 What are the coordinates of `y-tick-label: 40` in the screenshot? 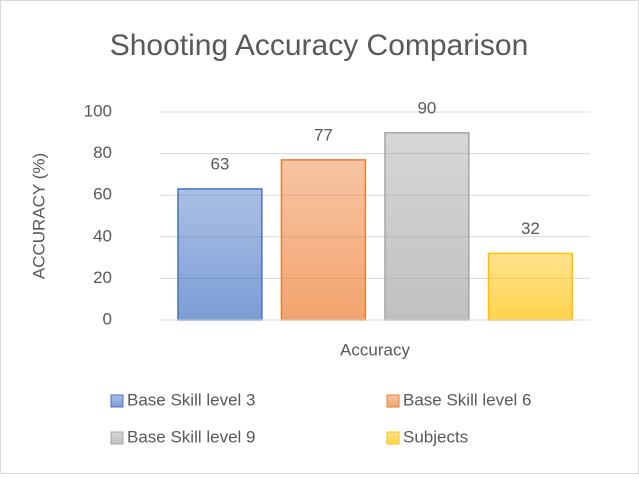 It's located at (102, 235).